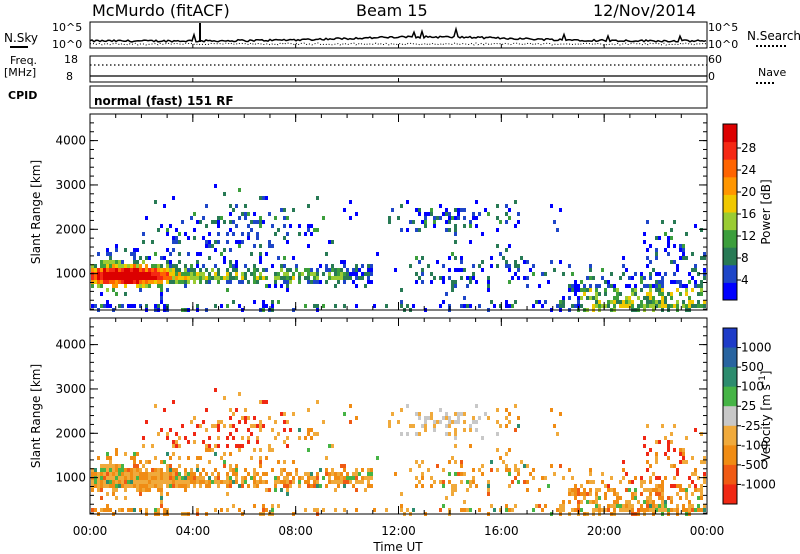  Describe the element at coordinates (765, 83) in the screenshot. I see `nave-dotted-marker` at that location.